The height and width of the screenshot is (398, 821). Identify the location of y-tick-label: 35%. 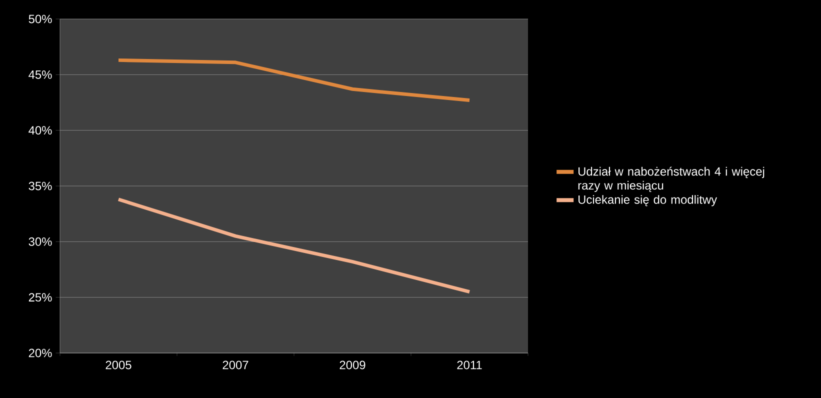
(40, 186).